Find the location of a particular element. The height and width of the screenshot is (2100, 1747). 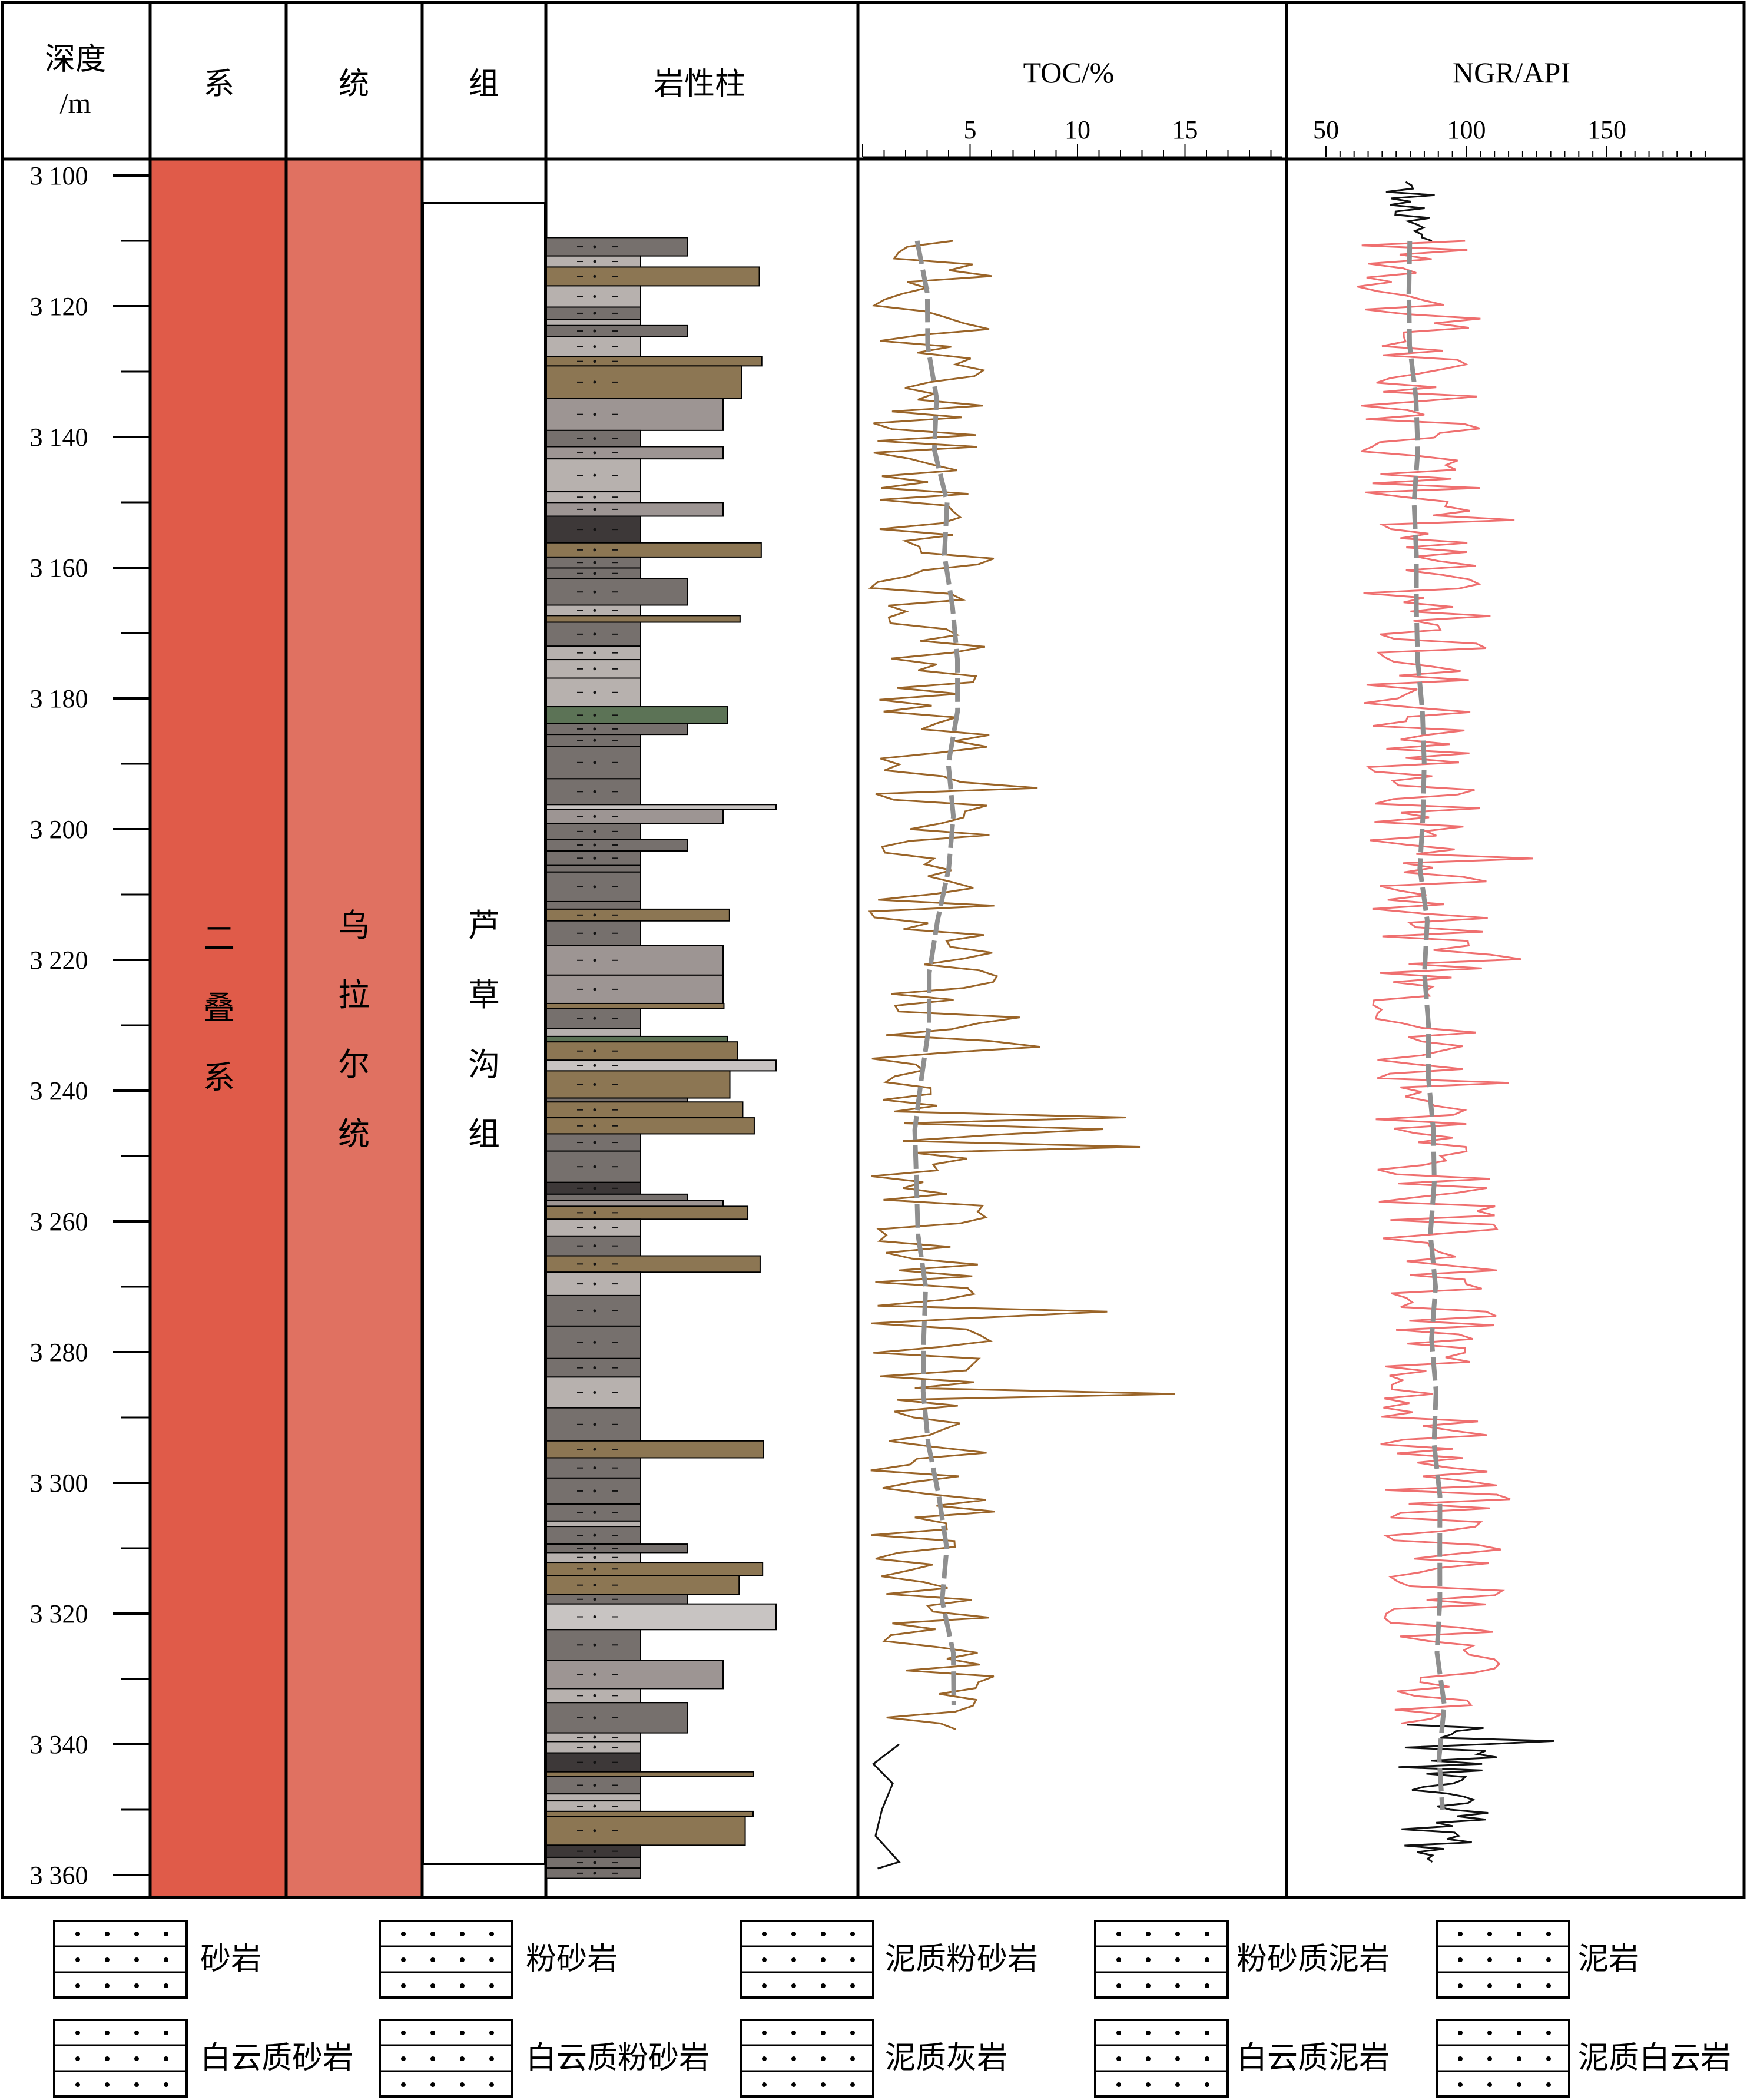

depth-tick-label: 3 120 is located at coordinates (59, 307).